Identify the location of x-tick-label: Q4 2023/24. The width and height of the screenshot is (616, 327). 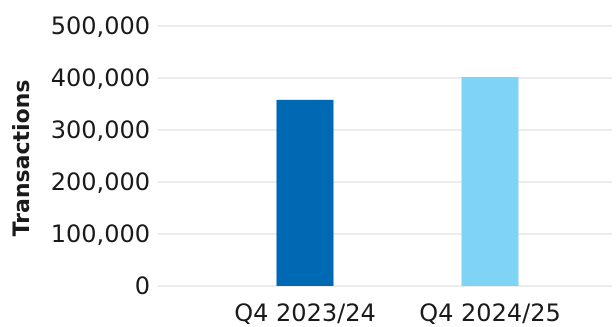
(305, 313).